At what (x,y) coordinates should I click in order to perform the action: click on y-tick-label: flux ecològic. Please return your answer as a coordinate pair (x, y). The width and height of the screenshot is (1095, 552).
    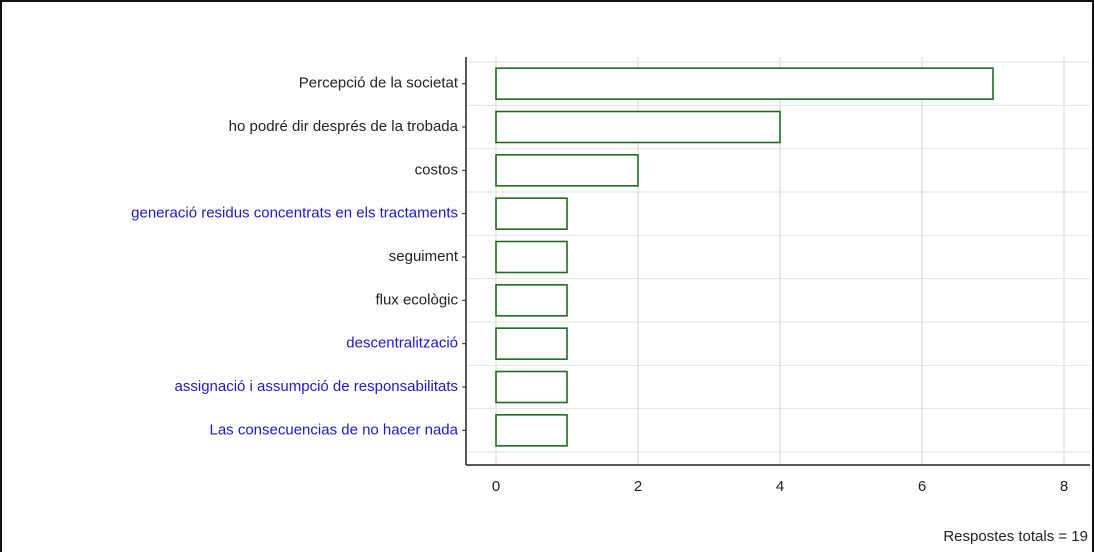
    Looking at the image, I should click on (416, 299).